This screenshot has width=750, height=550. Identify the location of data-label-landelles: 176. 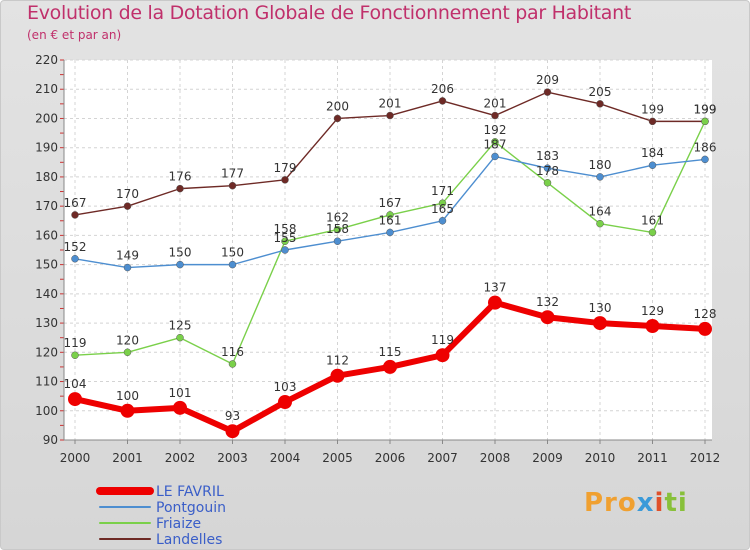
(180, 177).